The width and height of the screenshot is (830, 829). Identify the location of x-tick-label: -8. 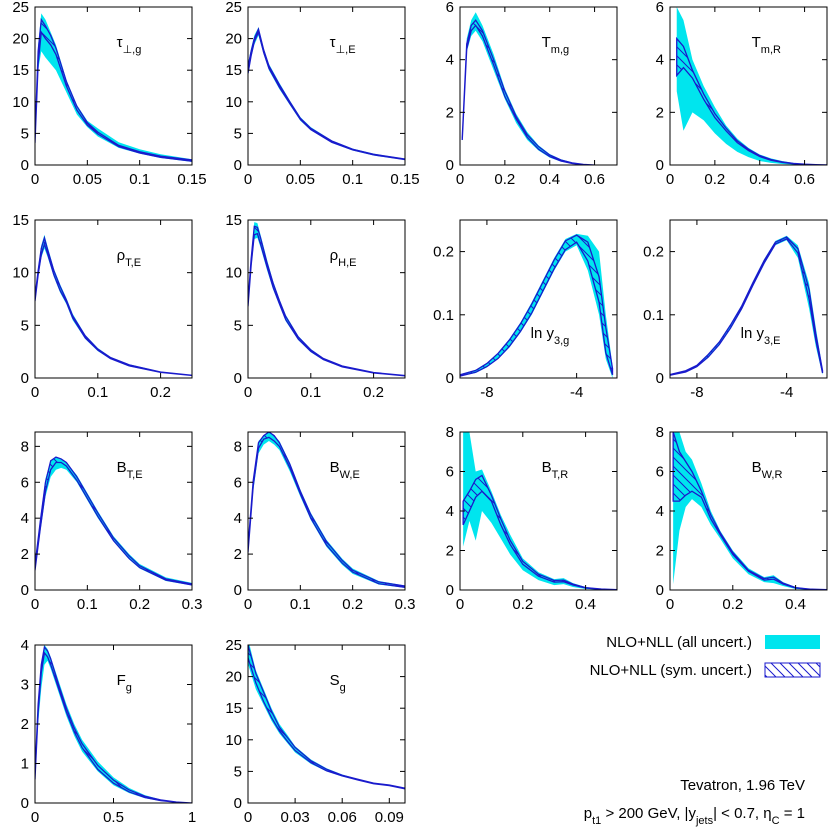
(696, 392).